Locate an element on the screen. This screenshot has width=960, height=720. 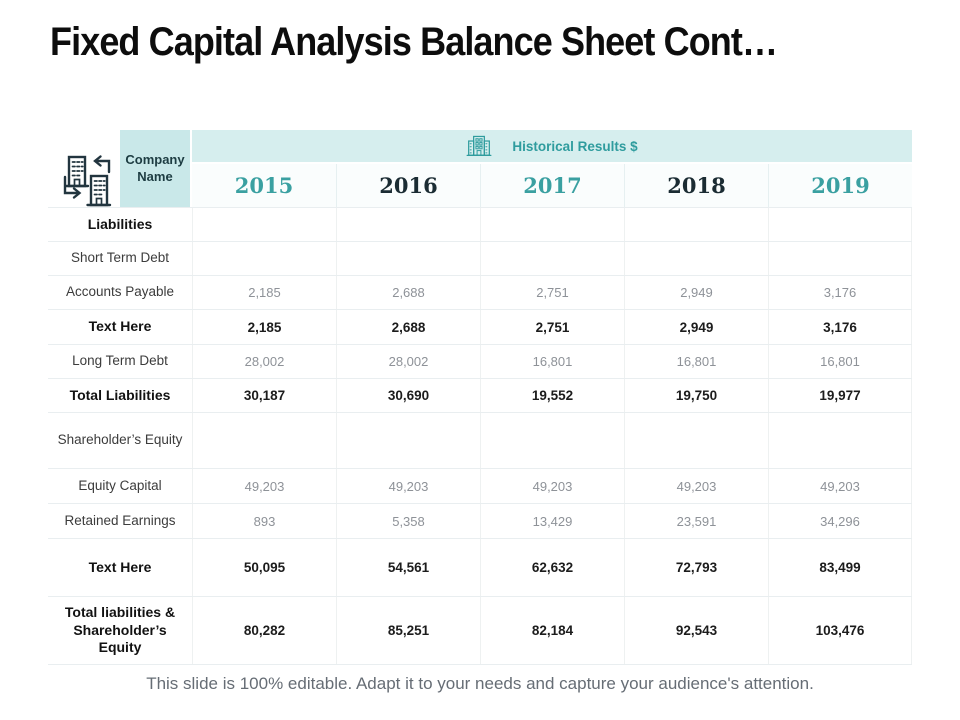
value-cell: 83,499 is located at coordinates (840, 567).